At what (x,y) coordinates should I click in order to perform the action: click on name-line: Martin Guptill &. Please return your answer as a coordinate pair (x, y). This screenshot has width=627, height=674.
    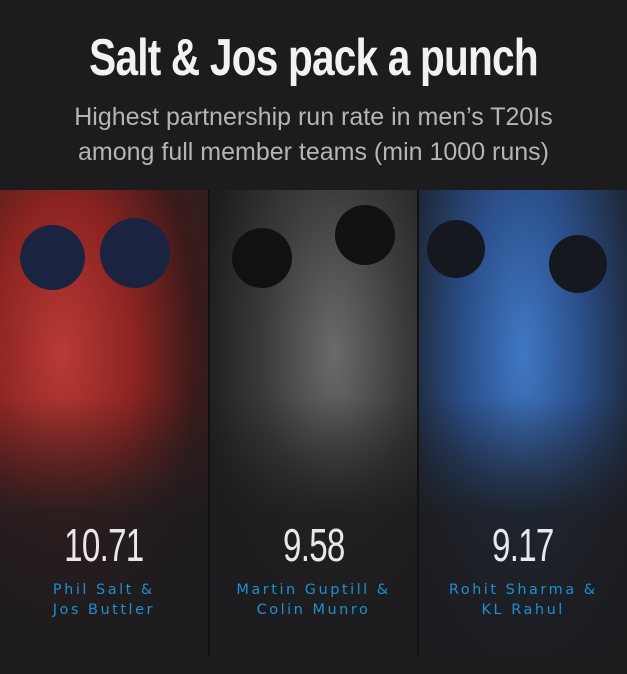
    Looking at the image, I should click on (313, 590).